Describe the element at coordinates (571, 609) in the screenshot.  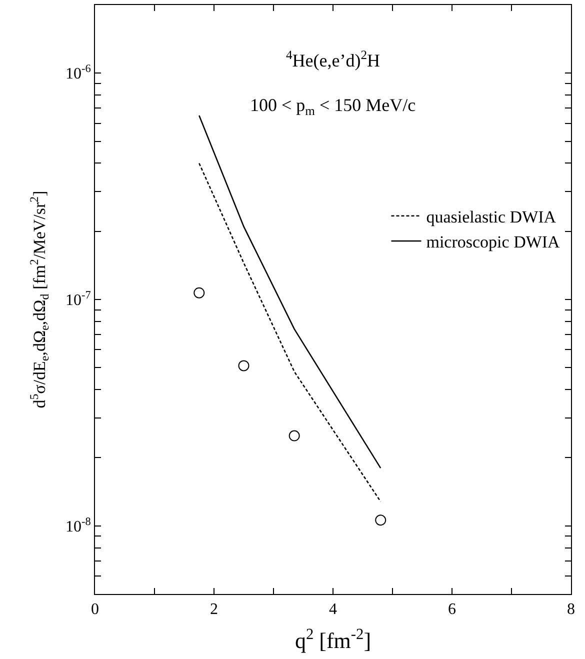
I see `x-tick-label: 8` at that location.